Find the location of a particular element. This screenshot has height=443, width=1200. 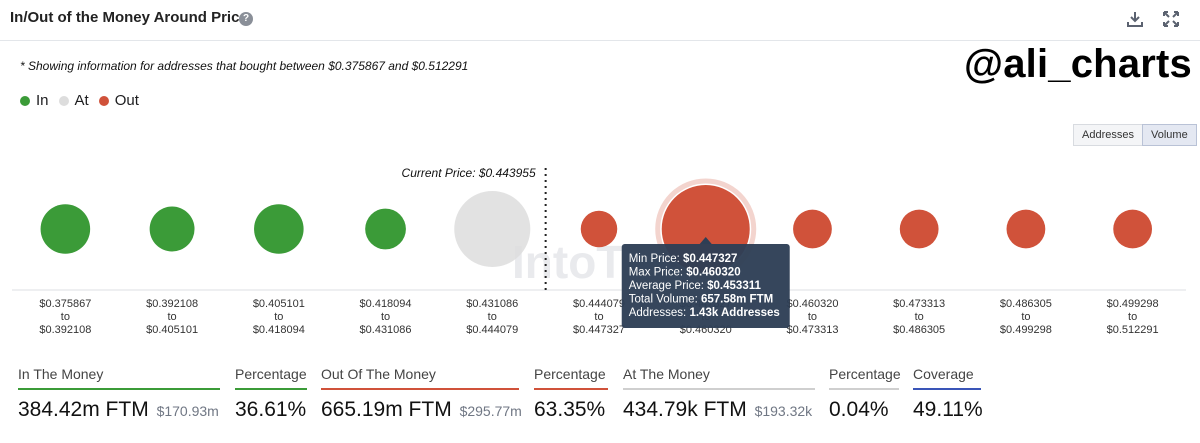

range-label: $0.375867 is located at coordinates (65, 304).